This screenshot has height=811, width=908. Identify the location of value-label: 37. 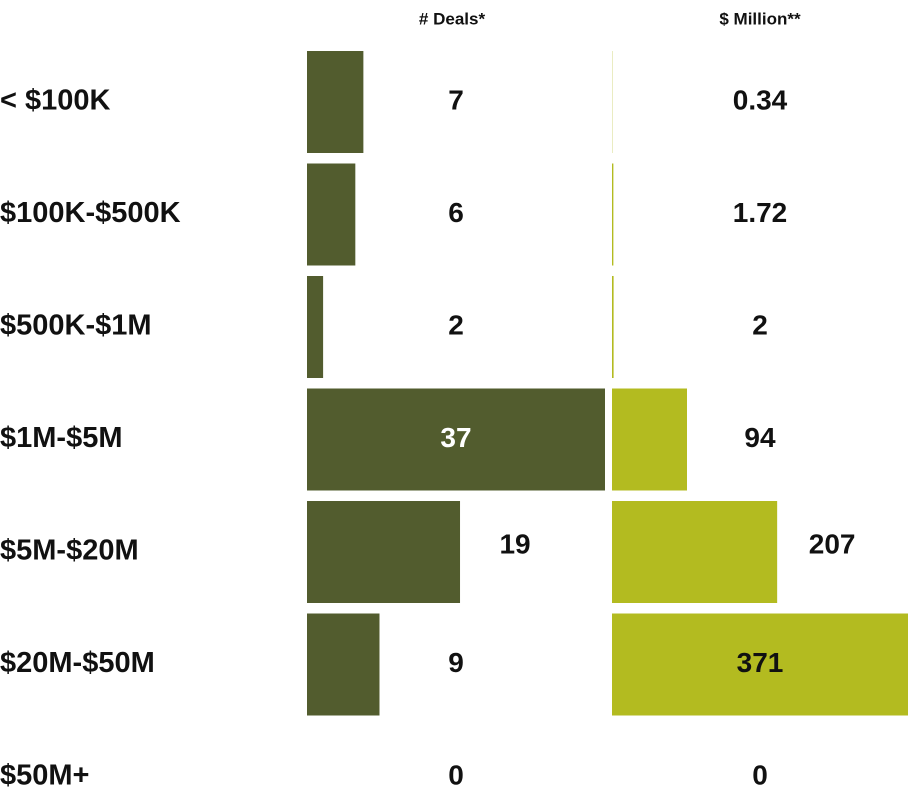
(455, 437).